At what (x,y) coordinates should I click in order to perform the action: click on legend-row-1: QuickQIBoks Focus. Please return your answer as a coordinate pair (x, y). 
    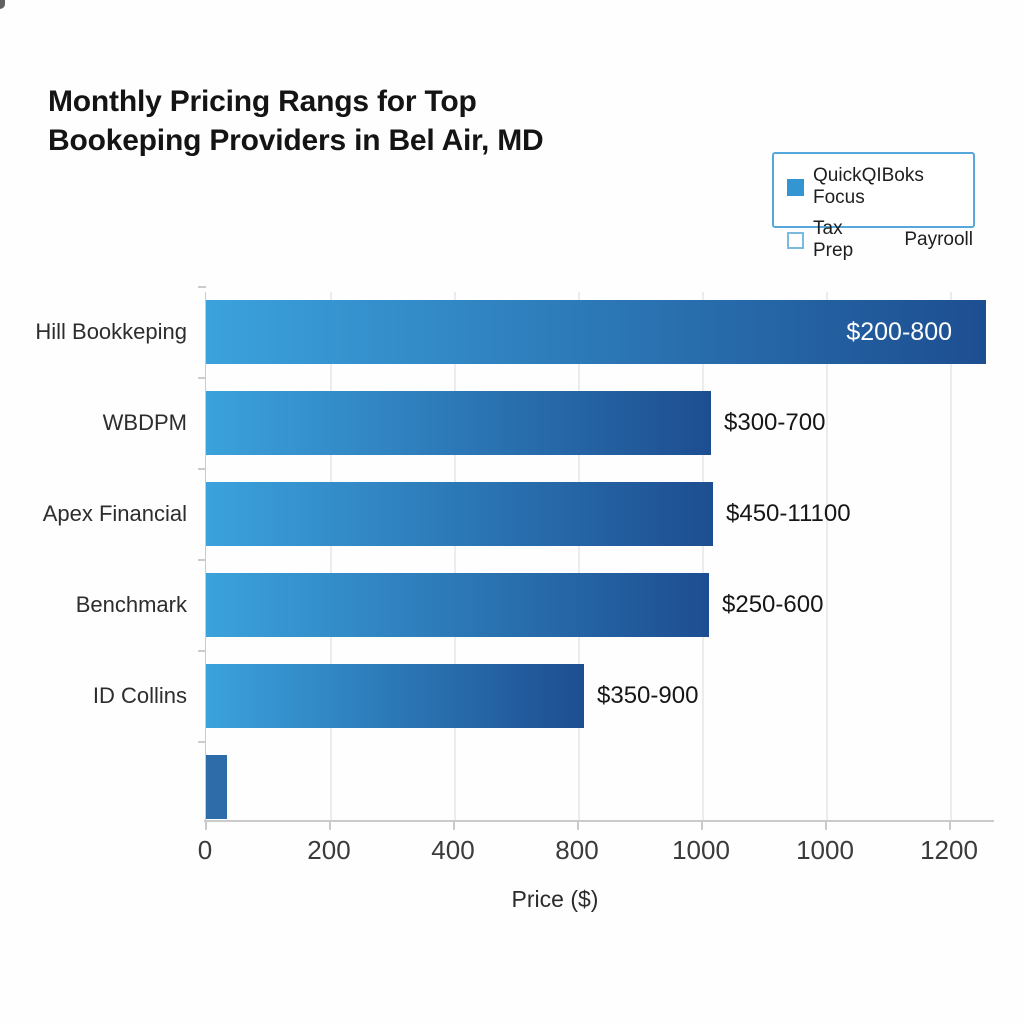
    Looking at the image, I should click on (880, 187).